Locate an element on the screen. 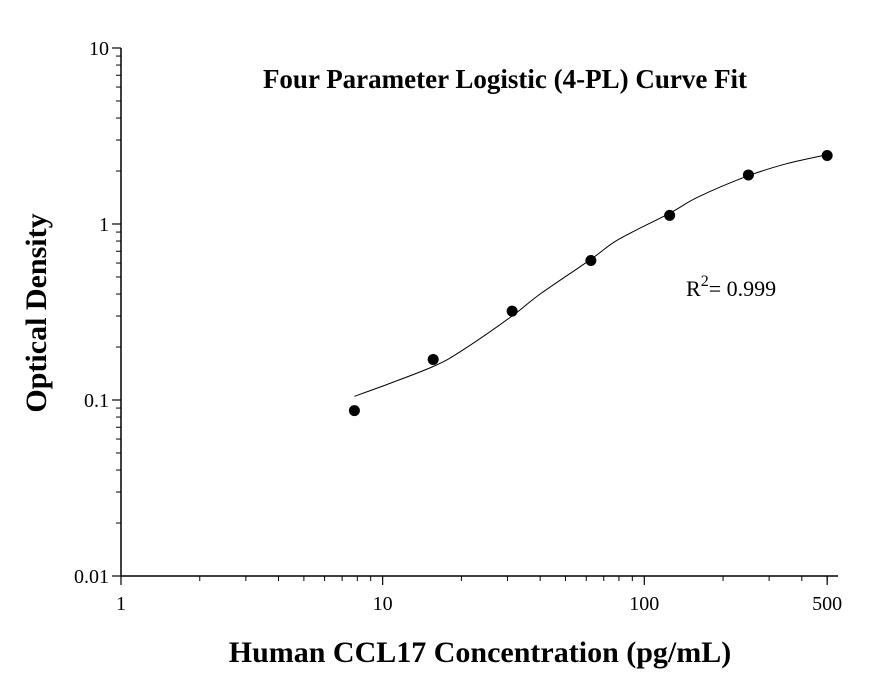 This screenshot has height=688, width=878. y-tick-label: 0.1 is located at coordinates (96, 401).